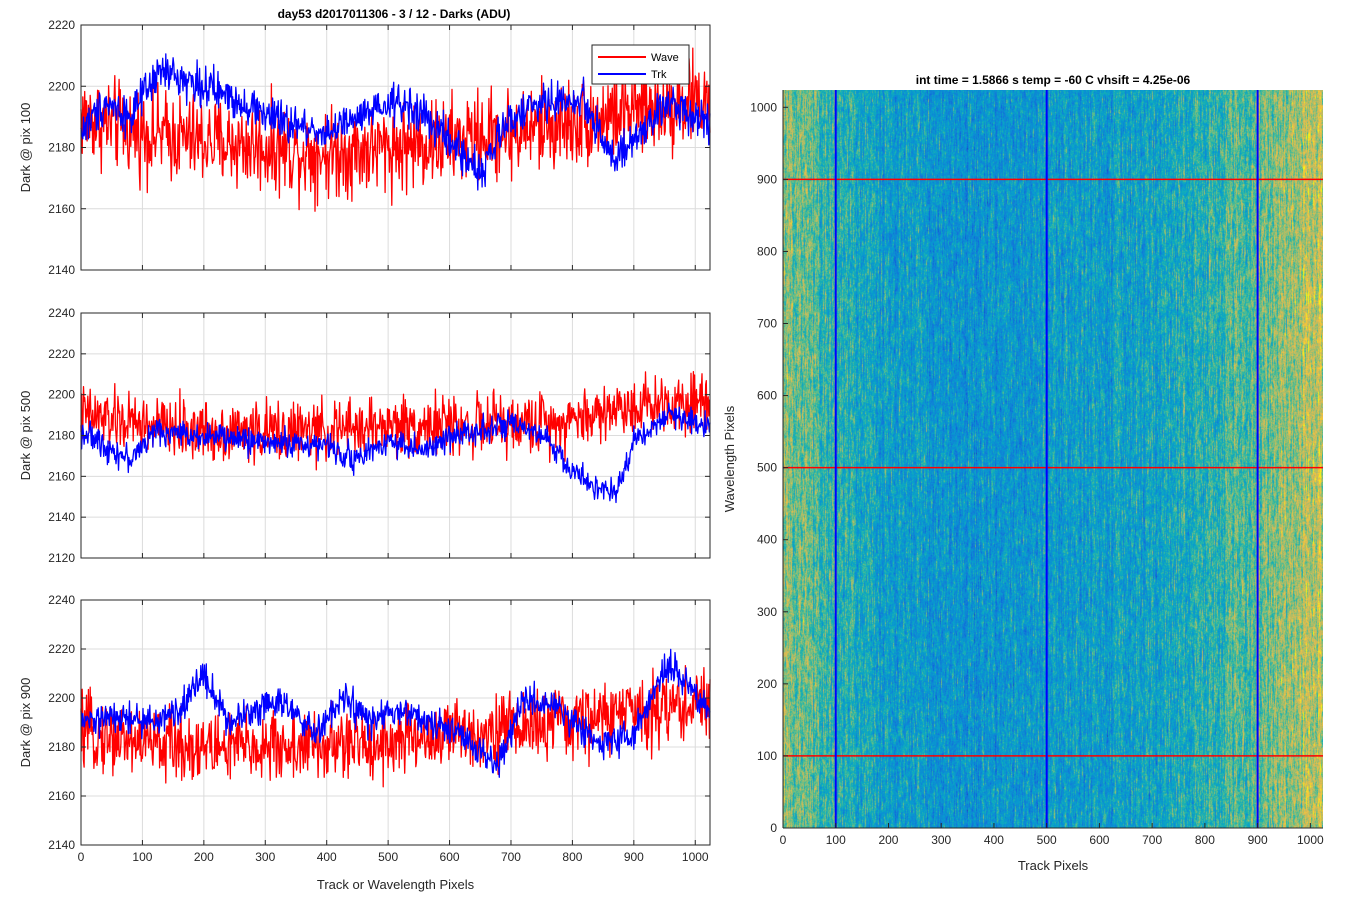  Describe the element at coordinates (773, 828) in the screenshot. I see `y-tick-label: 0` at that location.